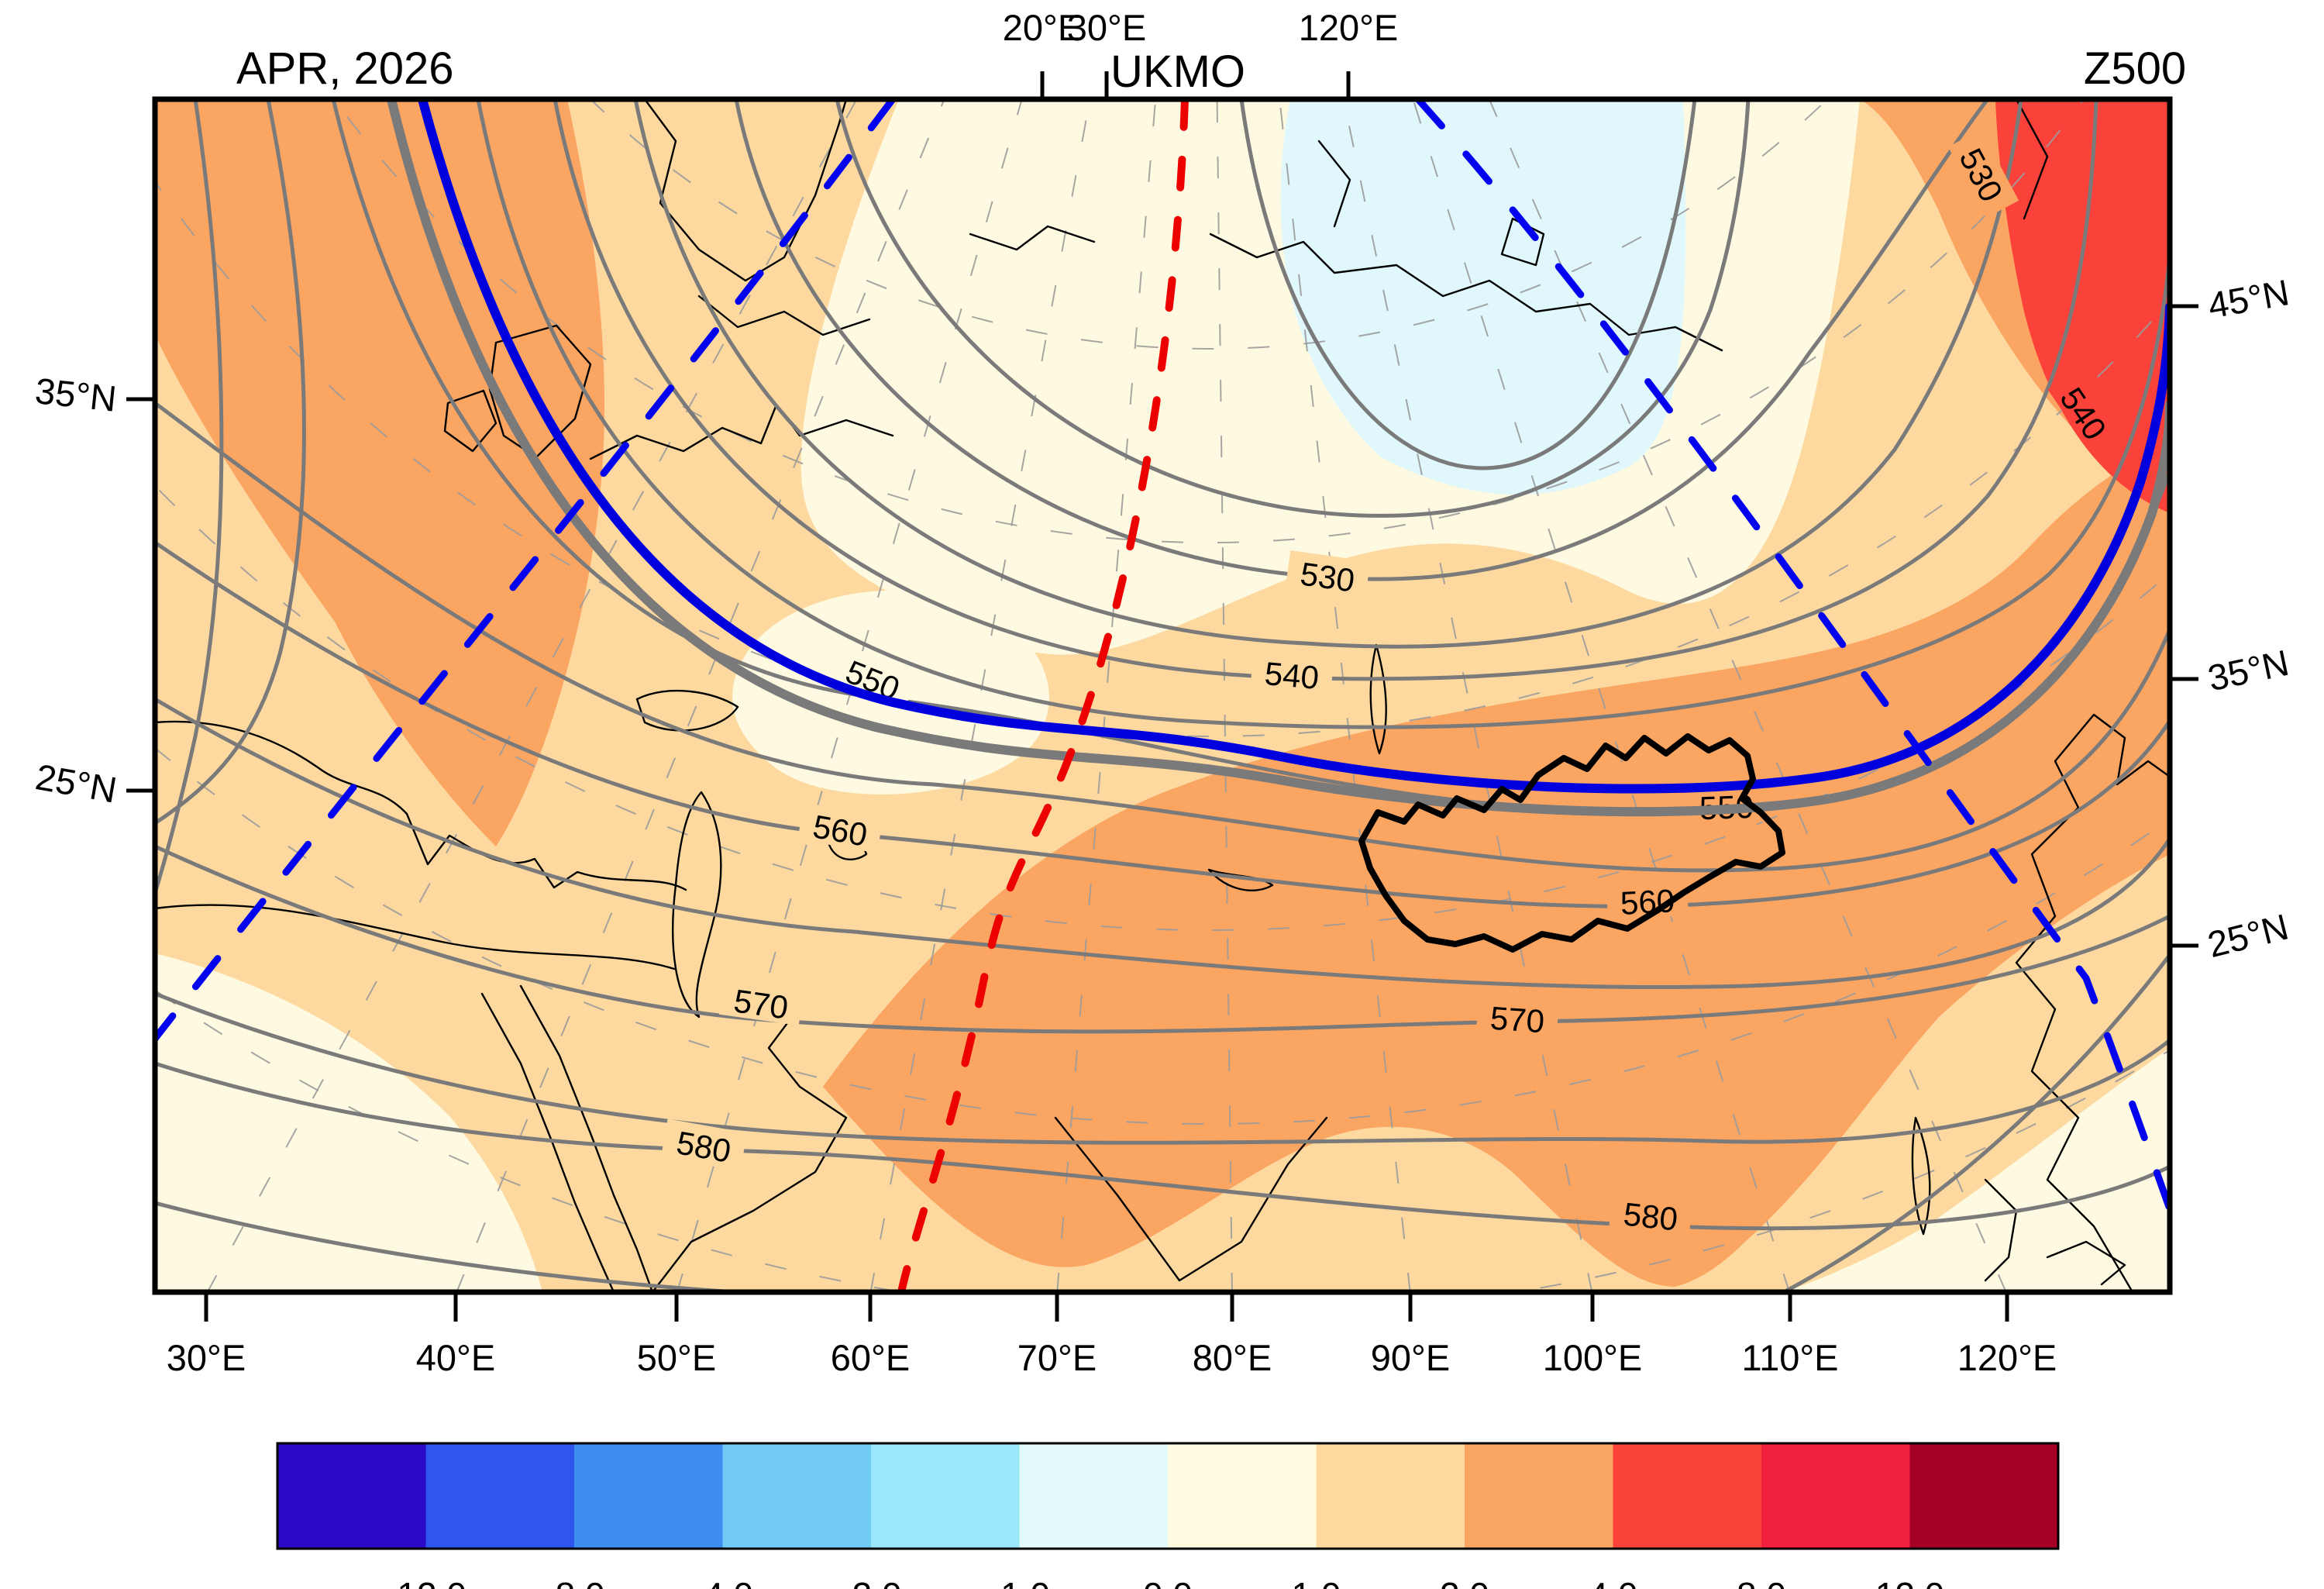 The height and width of the screenshot is (1589, 2324). I want to click on colorbar-tick-label: -12.0, so click(426, 1582).